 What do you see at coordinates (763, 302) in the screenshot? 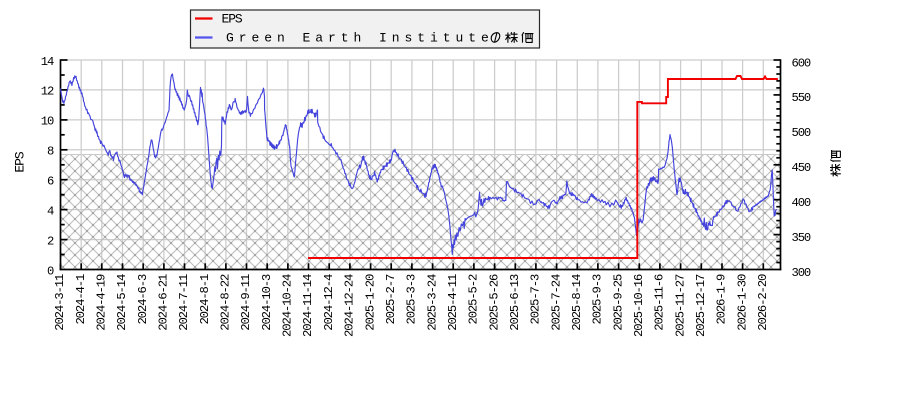
I see `svg-text: 2026-2-20` at bounding box center [763, 302].